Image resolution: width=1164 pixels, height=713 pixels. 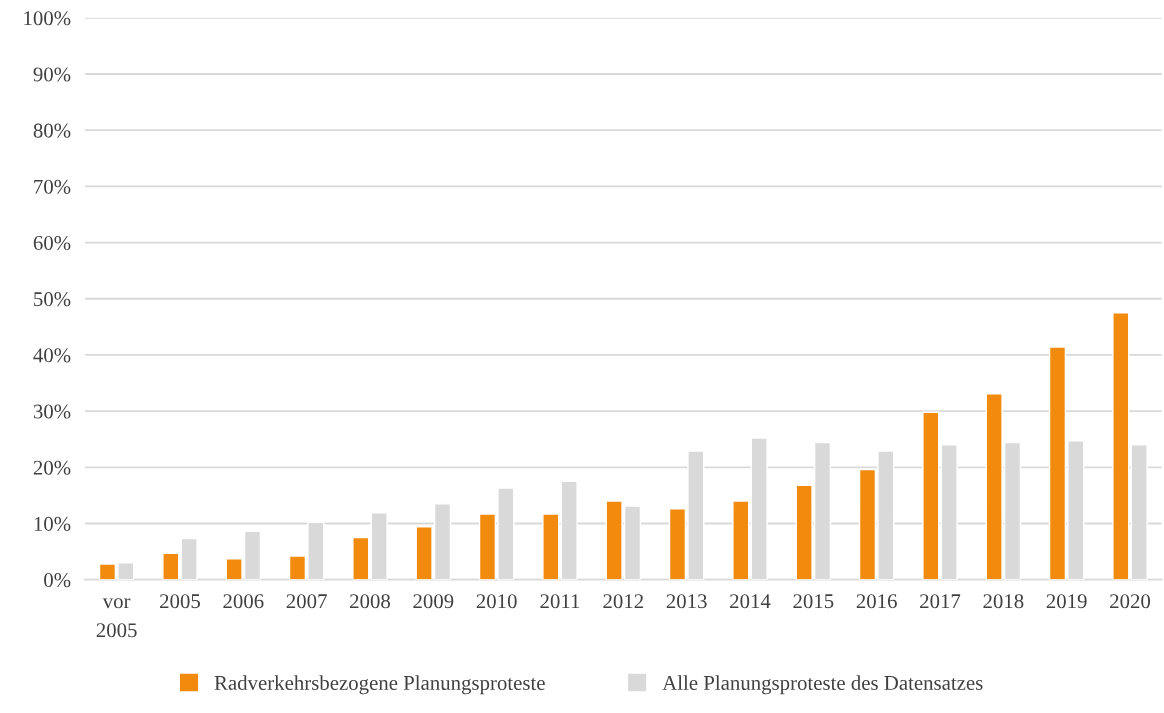 I want to click on x-tick-label: 2010, so click(x=496, y=601).